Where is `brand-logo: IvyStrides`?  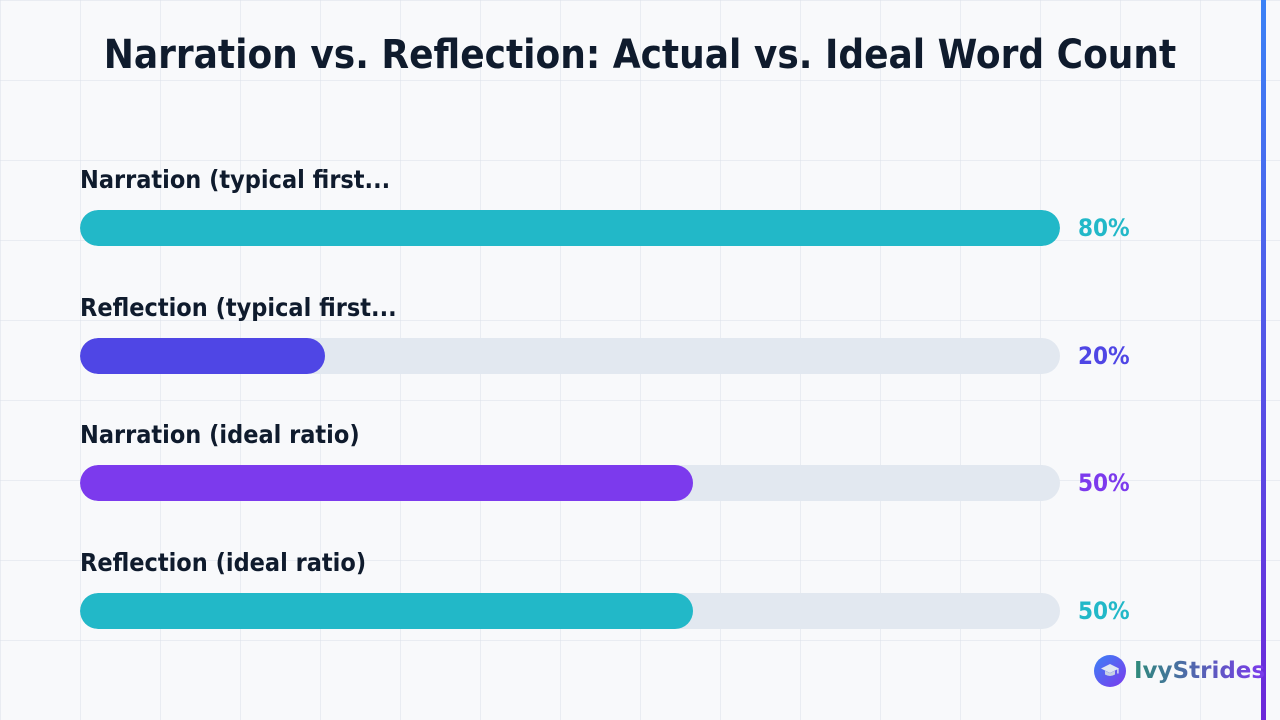
brand-logo: IvyStrides is located at coordinates (1179, 671).